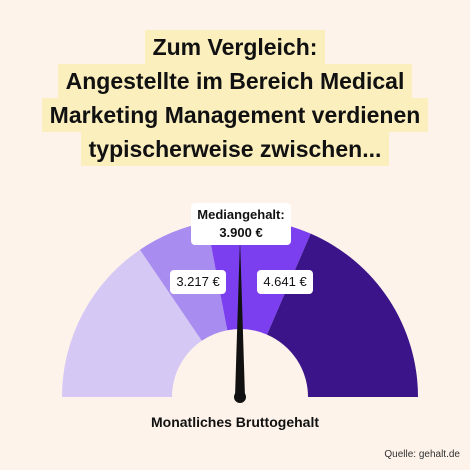  What do you see at coordinates (241, 224) in the screenshot?
I see `median-label-box: Mediangehalt: 3.900 €` at bounding box center [241, 224].